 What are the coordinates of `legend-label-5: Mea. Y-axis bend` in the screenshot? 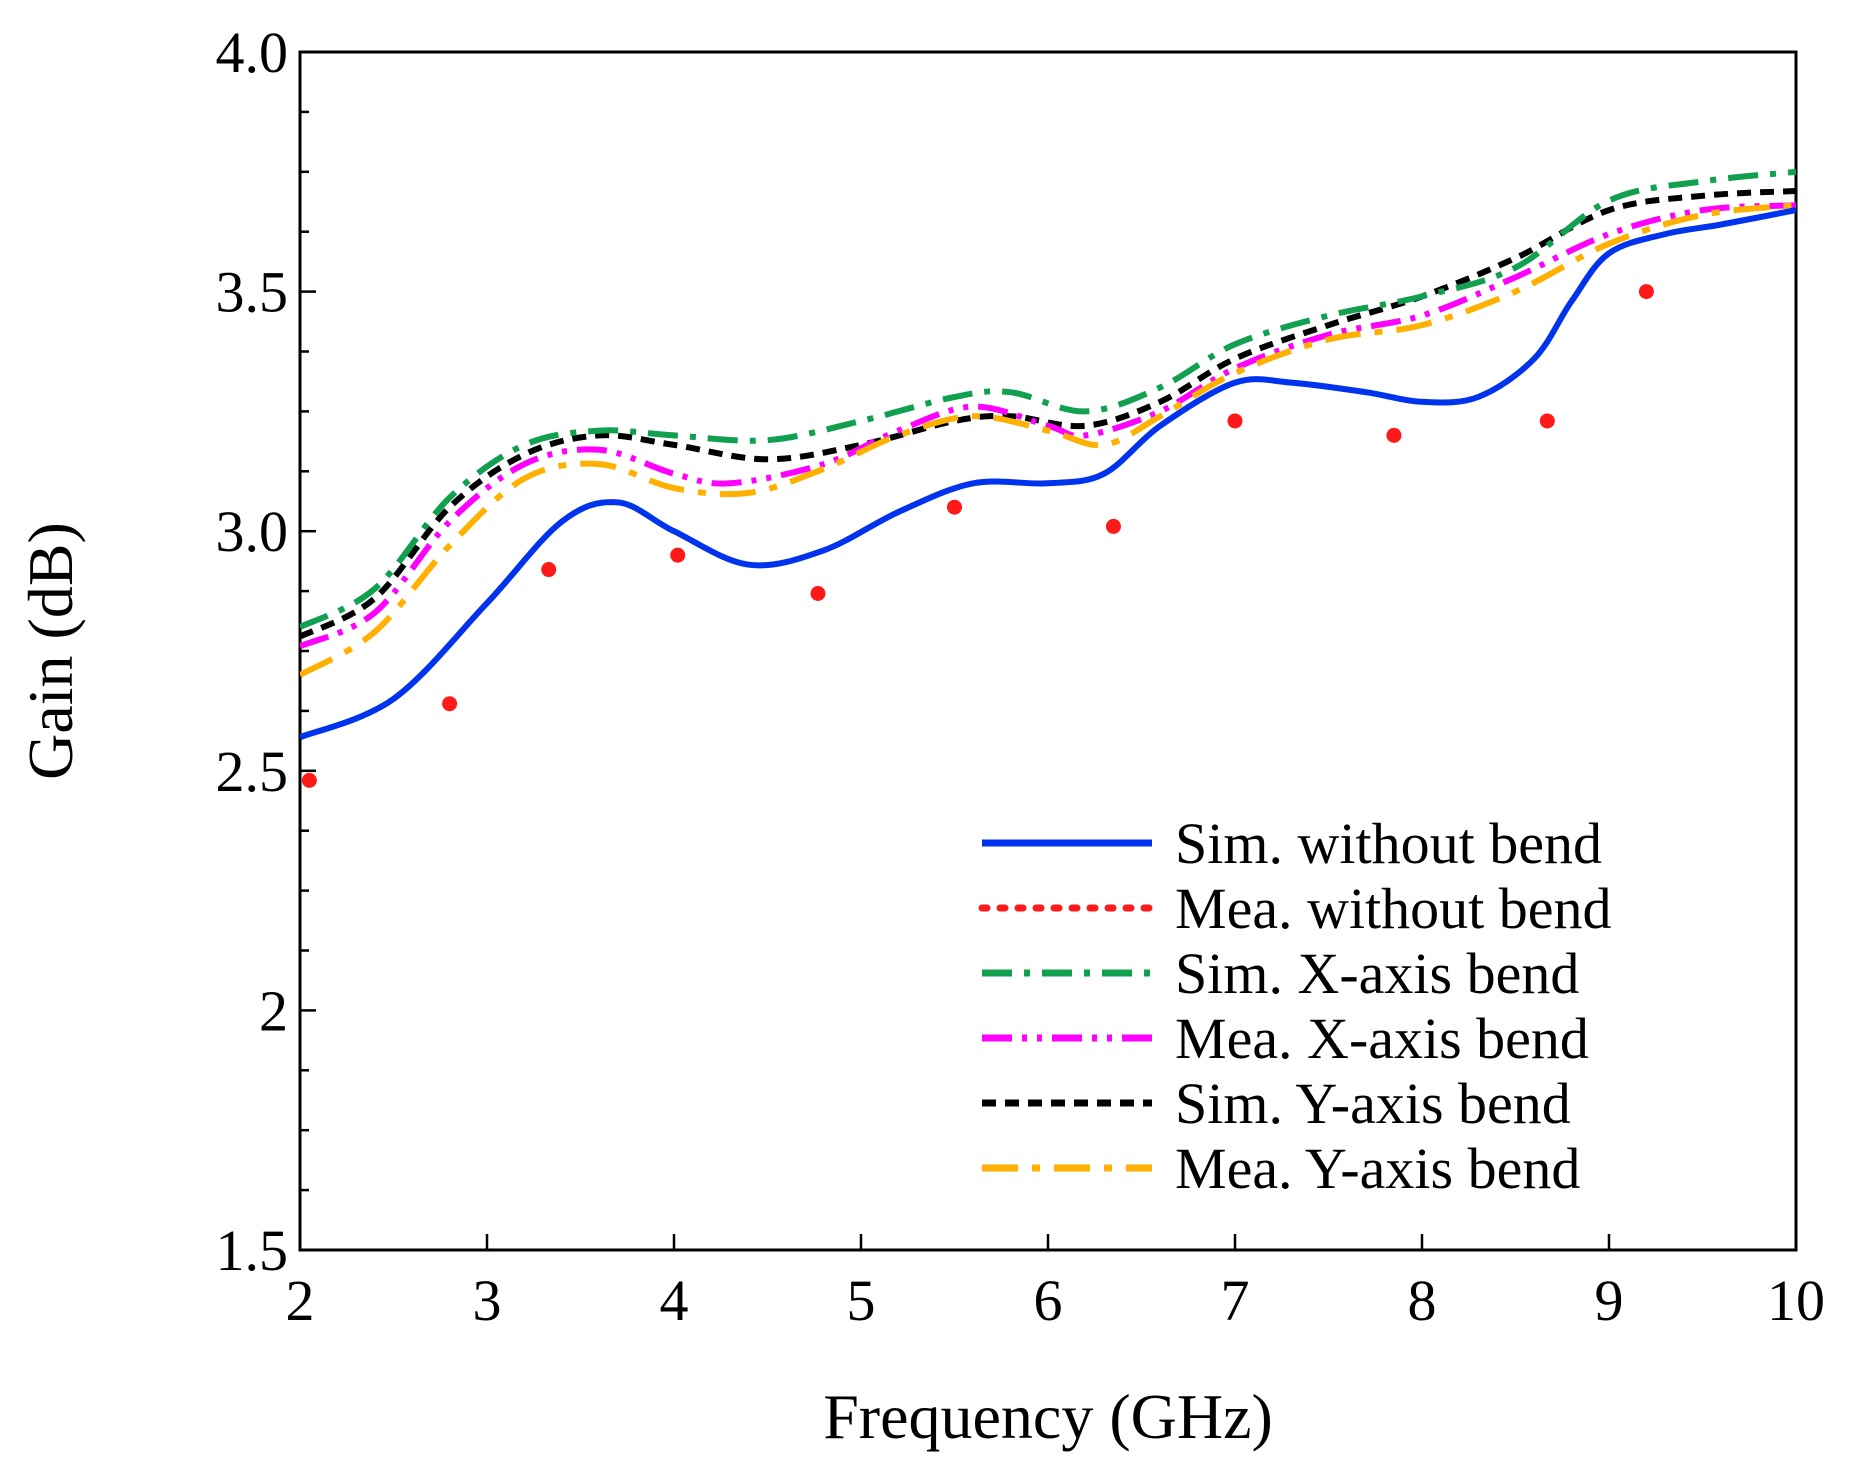 It's located at (1377, 1168).